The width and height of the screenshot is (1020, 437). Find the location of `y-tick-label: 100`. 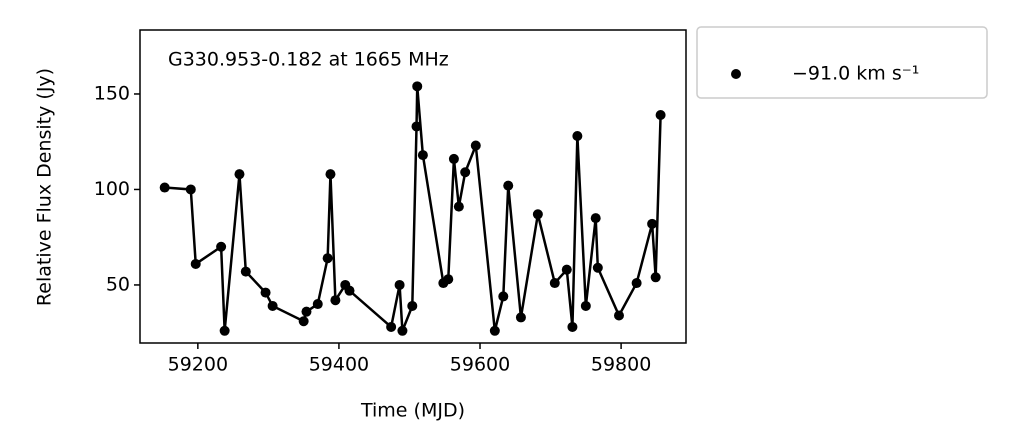

y-tick-label: 100 is located at coordinates (112, 189).